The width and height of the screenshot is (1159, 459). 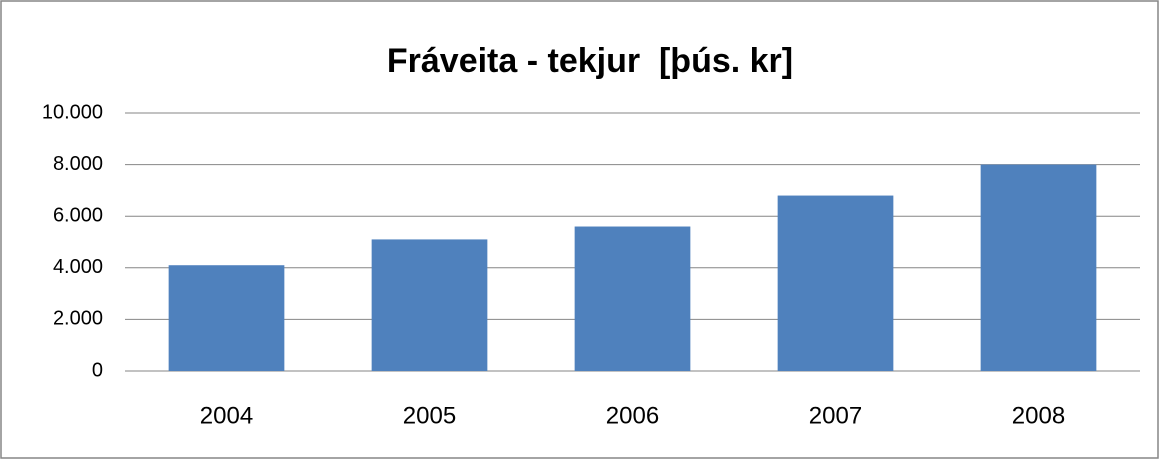 What do you see at coordinates (1038, 415) in the screenshot?
I see `x-tick-label: 2008` at bounding box center [1038, 415].